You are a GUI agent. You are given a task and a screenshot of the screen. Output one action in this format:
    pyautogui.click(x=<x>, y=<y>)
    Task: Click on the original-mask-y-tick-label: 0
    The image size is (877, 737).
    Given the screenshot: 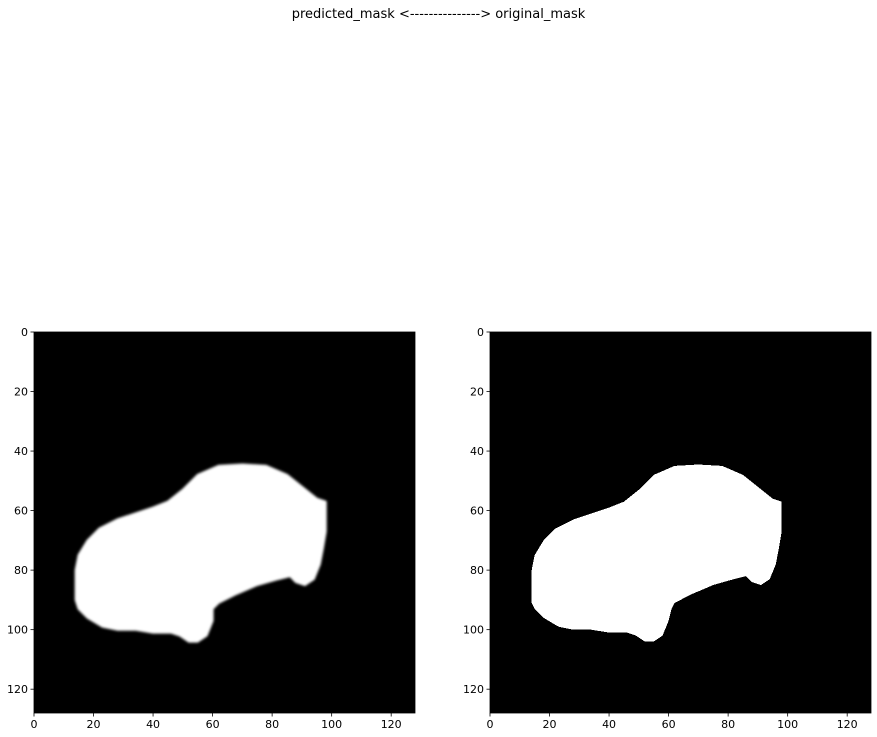 What is the action you would take?
    pyautogui.click(x=480, y=332)
    